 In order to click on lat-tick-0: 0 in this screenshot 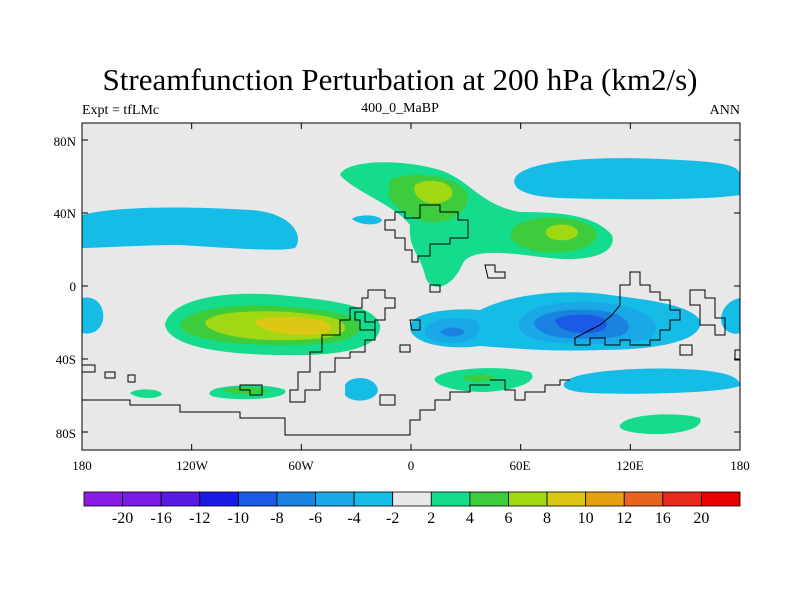, I will do `click(73, 286)`.